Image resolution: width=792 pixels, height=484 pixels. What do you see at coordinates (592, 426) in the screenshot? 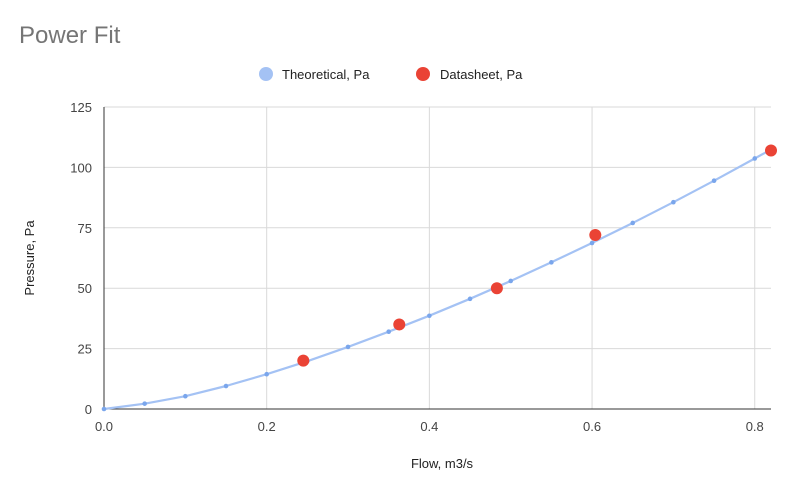
I see `x-tick-label: 0.6` at bounding box center [592, 426].